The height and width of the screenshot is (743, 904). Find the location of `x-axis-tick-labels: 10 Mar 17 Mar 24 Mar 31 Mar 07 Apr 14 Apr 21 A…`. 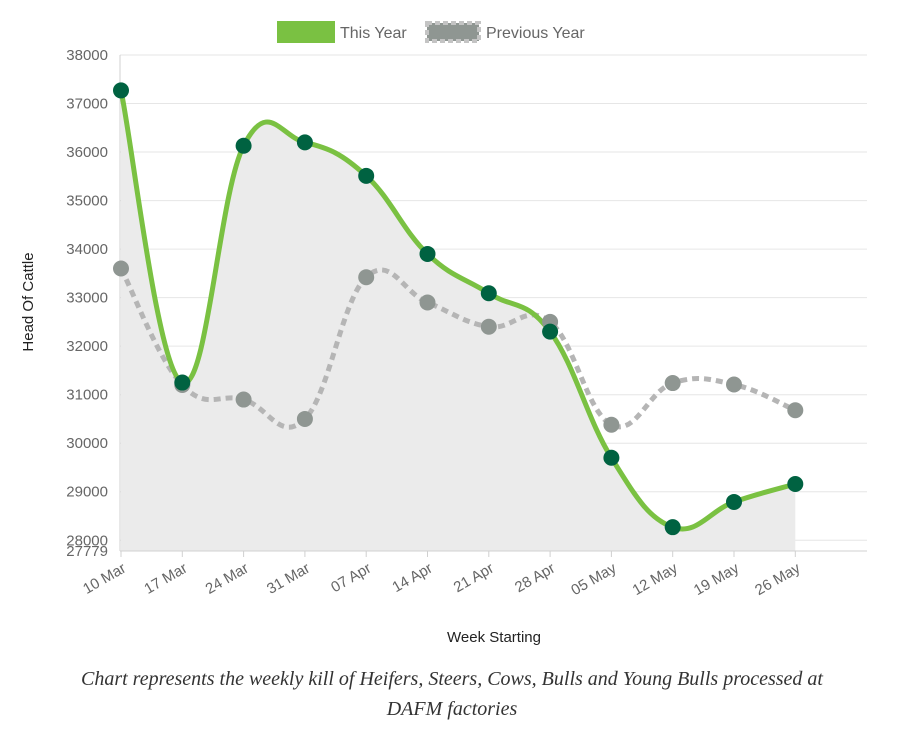

x-axis-tick-labels: 10 Mar 17 Mar 24 Mar 31 Mar 07 Apr 14 Apr 21 A… is located at coordinates (442, 579).